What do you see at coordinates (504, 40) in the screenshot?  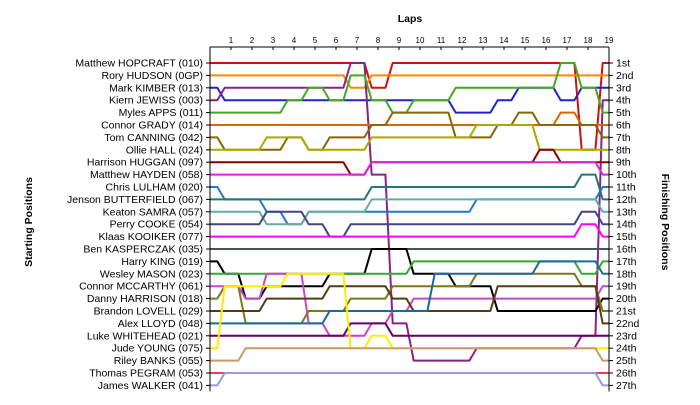 I see `lap-label: 14` at bounding box center [504, 40].